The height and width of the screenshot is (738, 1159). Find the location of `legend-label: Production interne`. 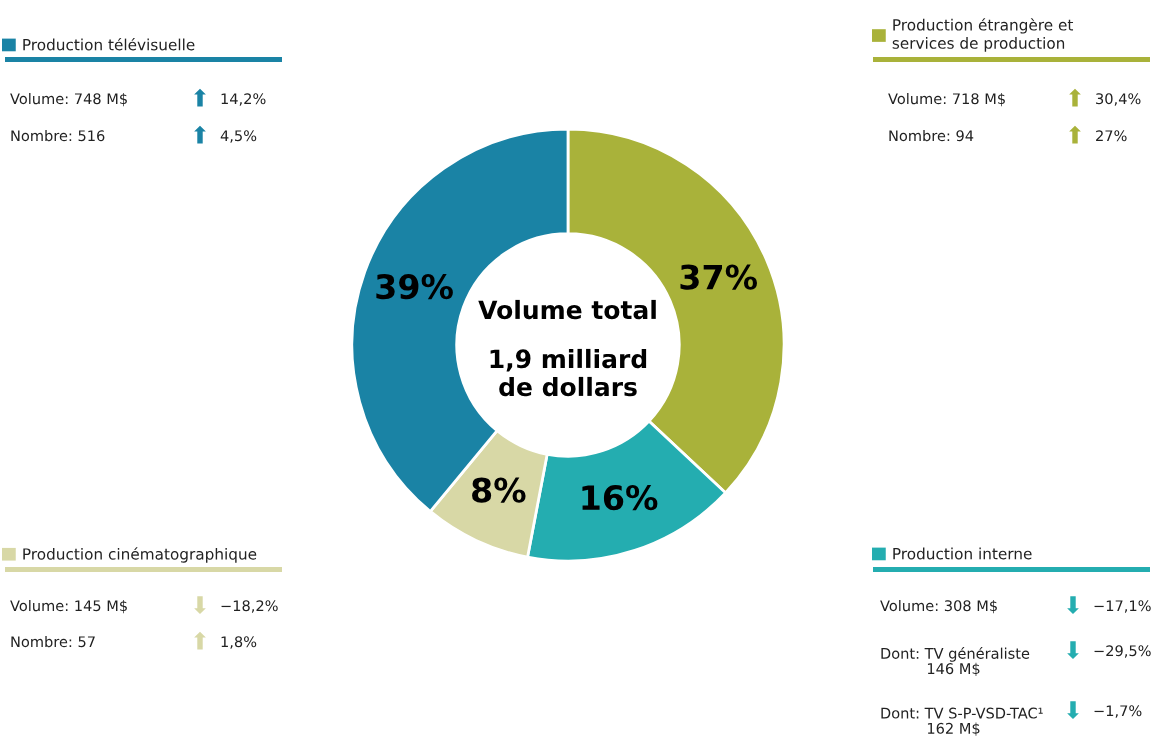

legend-label: Production interne is located at coordinates (962, 553).